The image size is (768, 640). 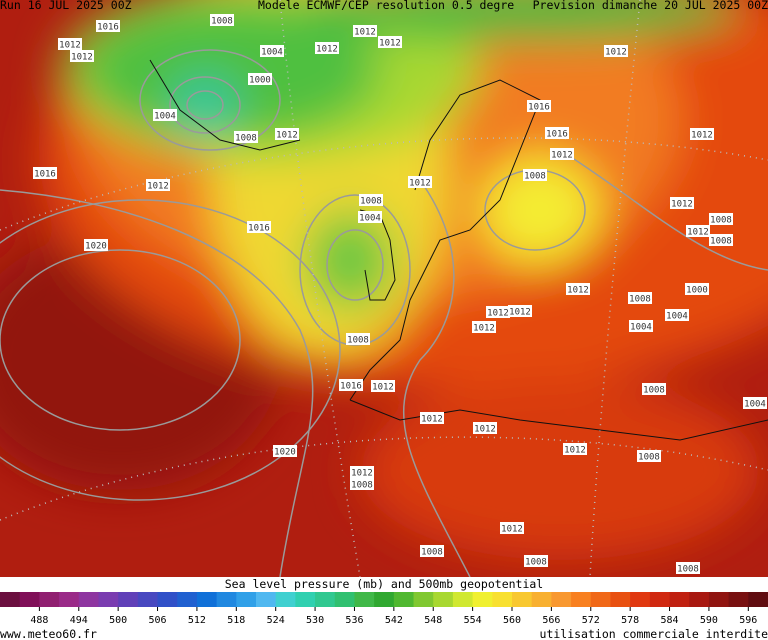 What do you see at coordinates (39, 620) in the screenshot?
I see `legend-tick-label: 488` at bounding box center [39, 620].